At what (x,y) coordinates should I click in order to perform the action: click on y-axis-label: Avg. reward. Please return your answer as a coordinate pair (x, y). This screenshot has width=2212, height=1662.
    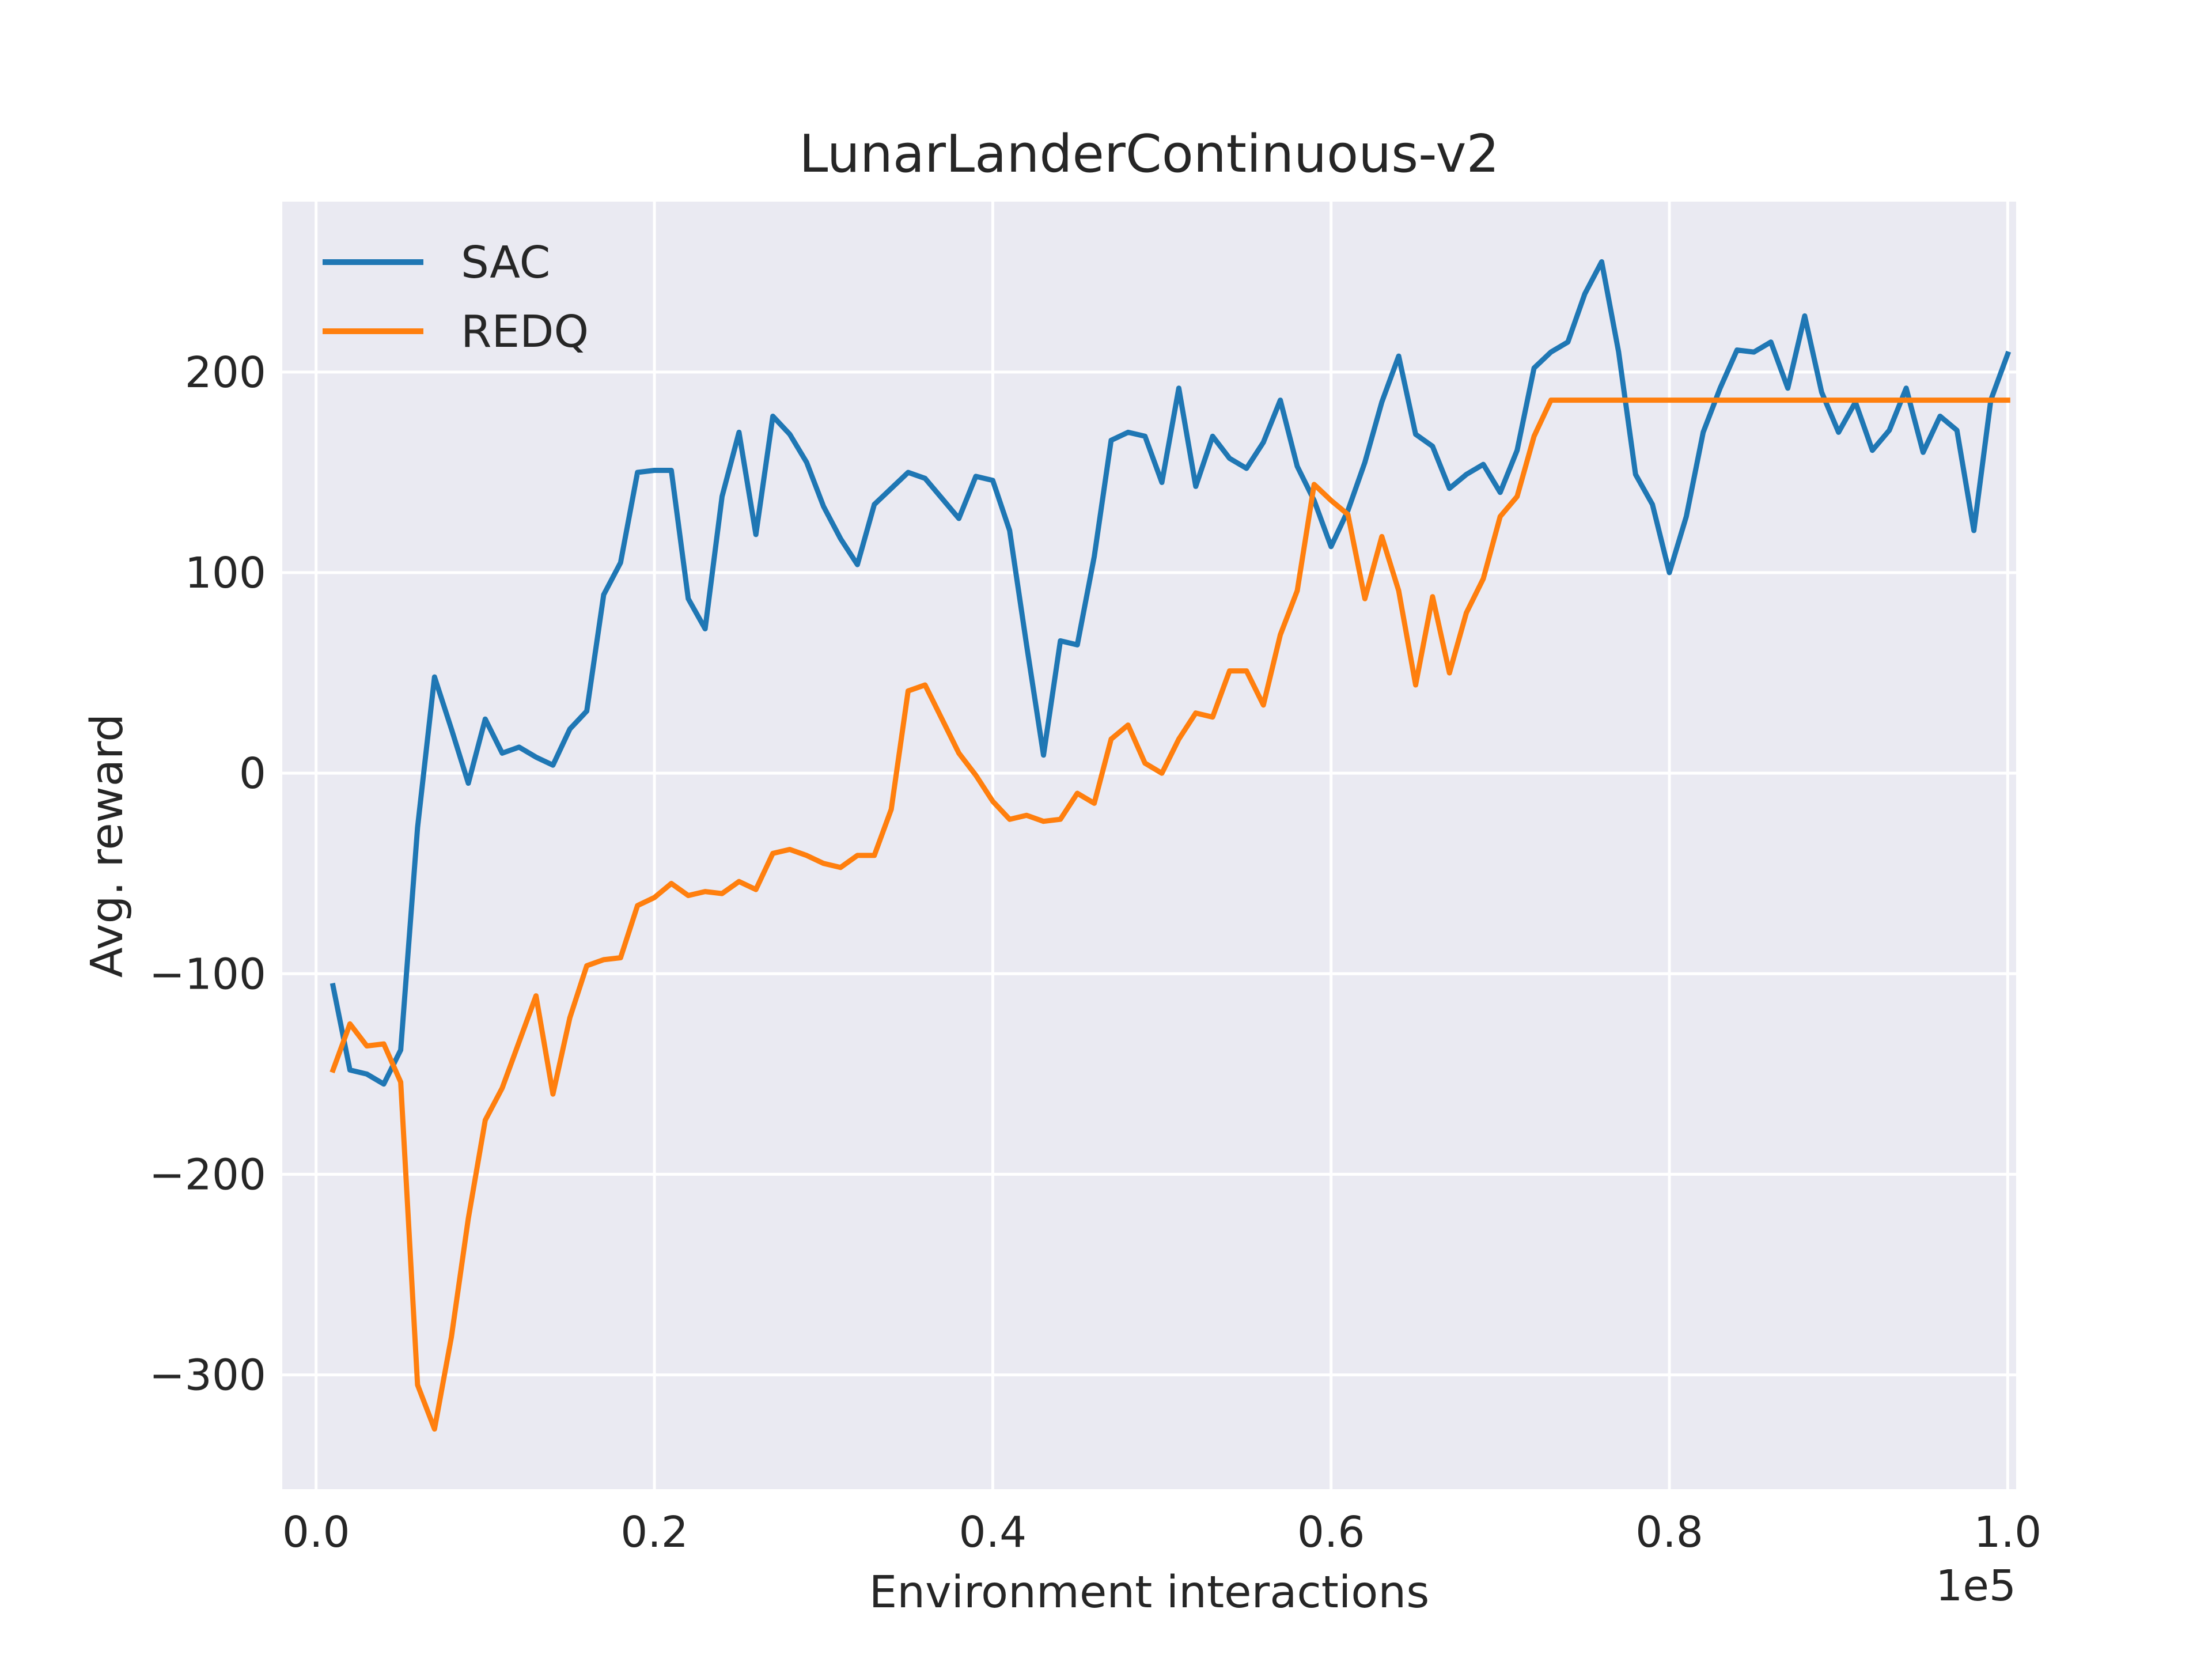
    Looking at the image, I should click on (107, 846).